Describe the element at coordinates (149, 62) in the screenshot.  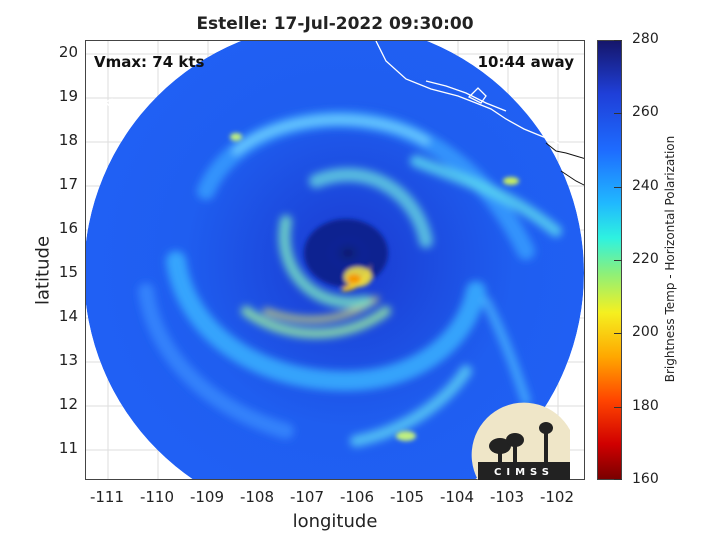
I see `vmax-label: Vmax: 74 kts` at that location.